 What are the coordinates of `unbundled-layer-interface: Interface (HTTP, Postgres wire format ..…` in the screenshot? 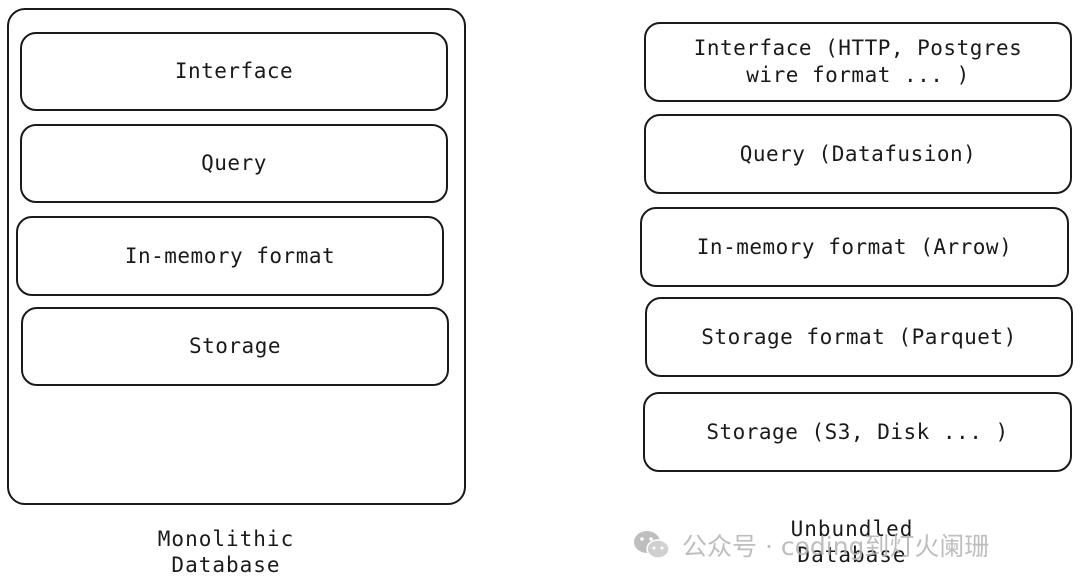 It's located at (858, 62).